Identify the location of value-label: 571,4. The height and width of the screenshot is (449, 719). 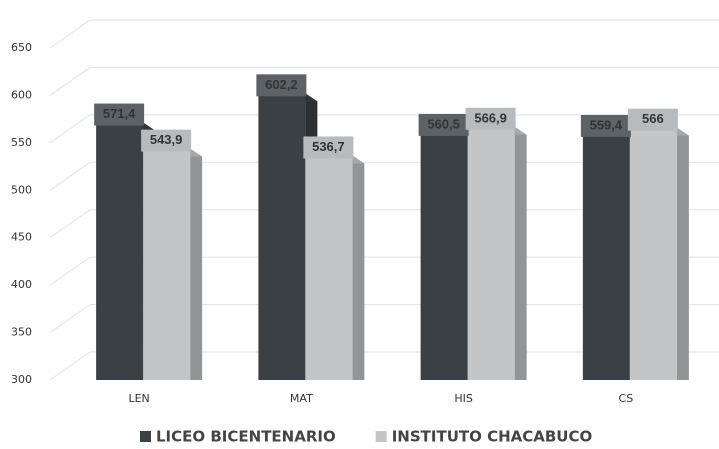
(119, 113).